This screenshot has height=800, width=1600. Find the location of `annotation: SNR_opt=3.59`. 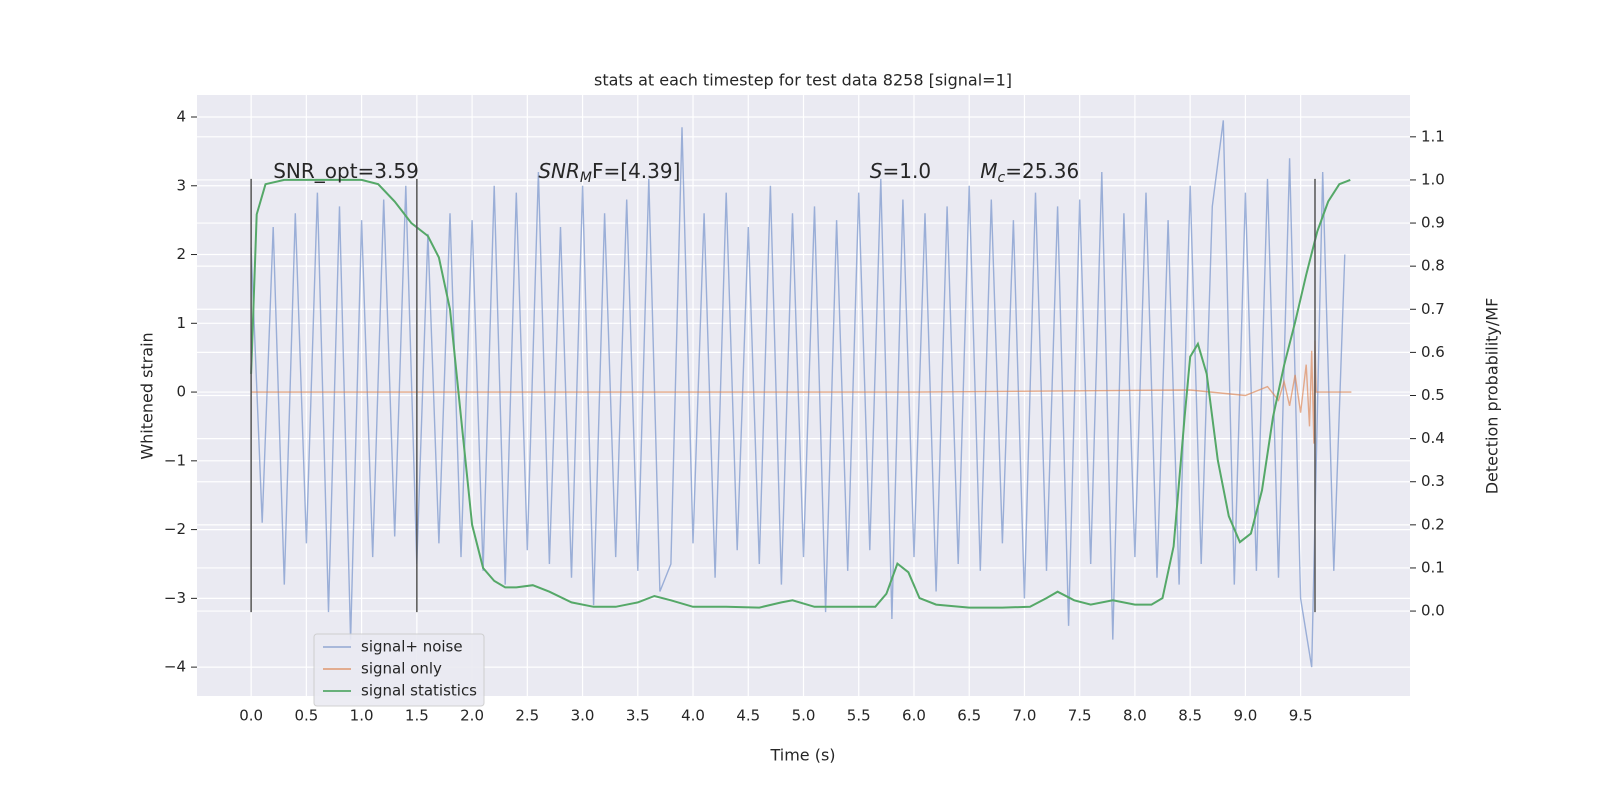

annotation: SNR_opt=3.59 is located at coordinates (346, 171).